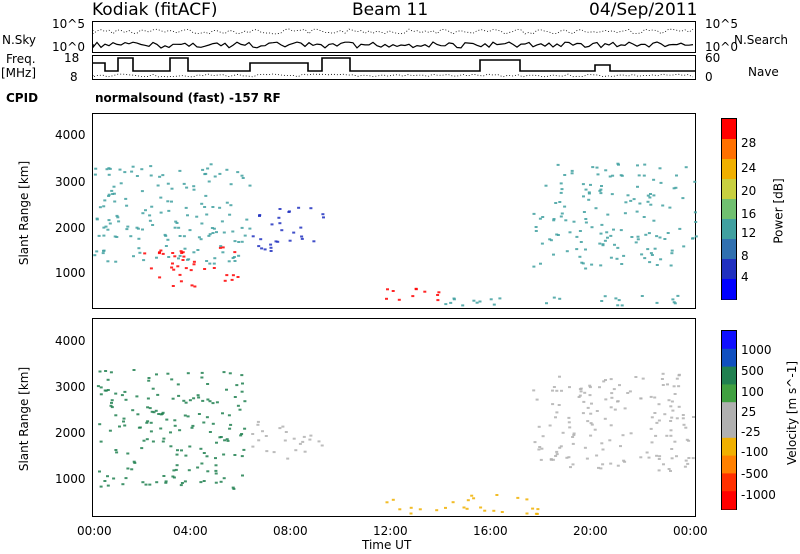 This screenshot has height=554, width=800. Describe the element at coordinates (393, 75) in the screenshot. I see `nave-trace` at that location.